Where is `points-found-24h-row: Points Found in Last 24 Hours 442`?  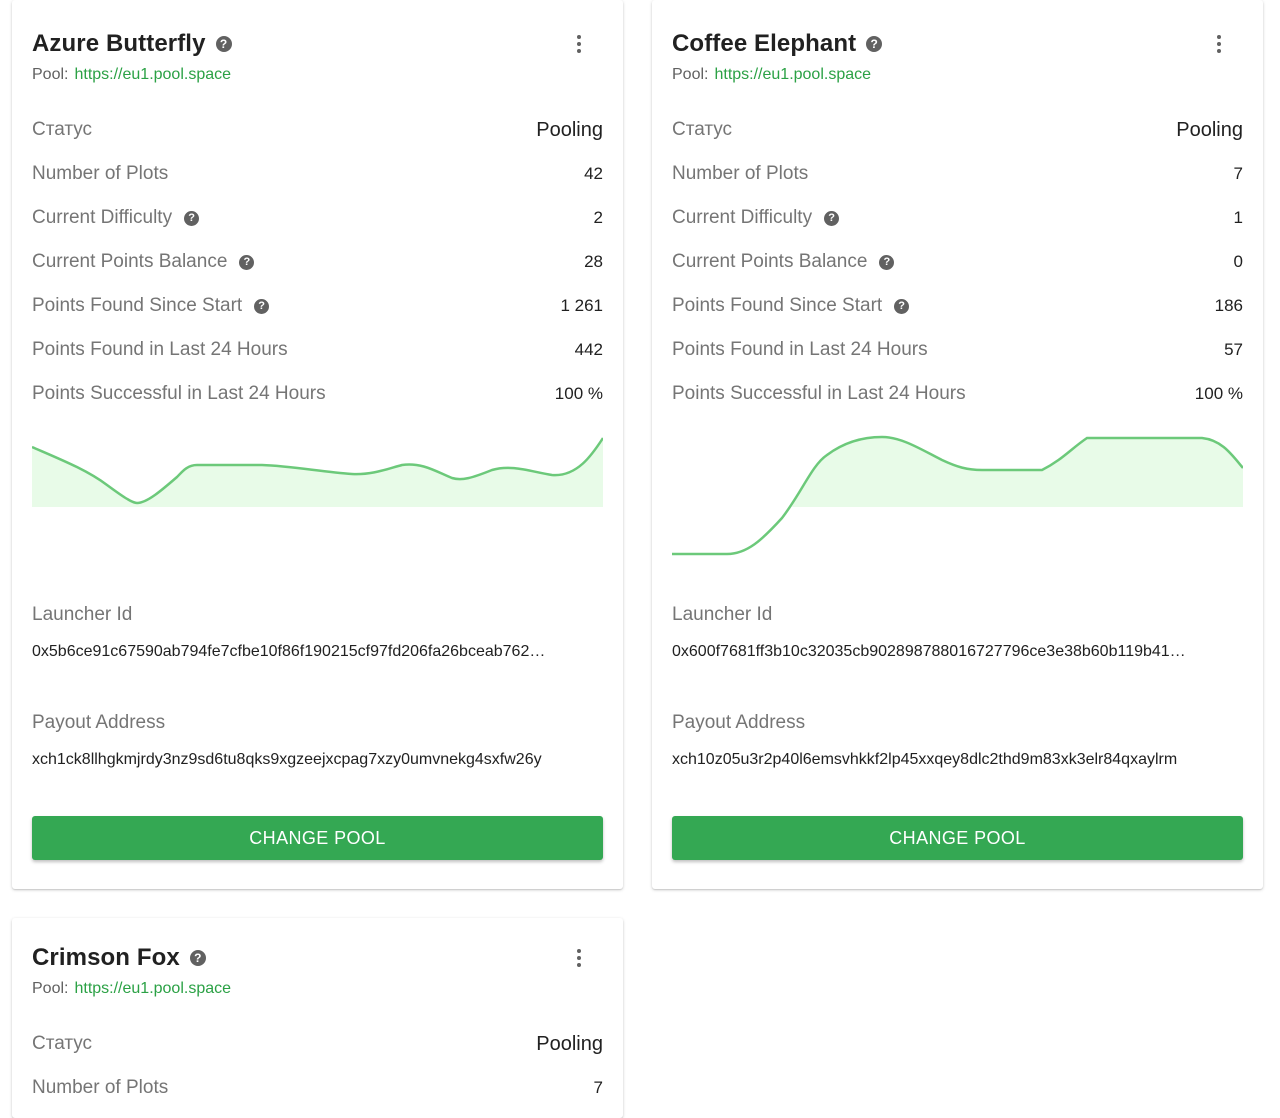 points-found-24h-row: Points Found in Last 24 Hours 442 is located at coordinates (317, 350).